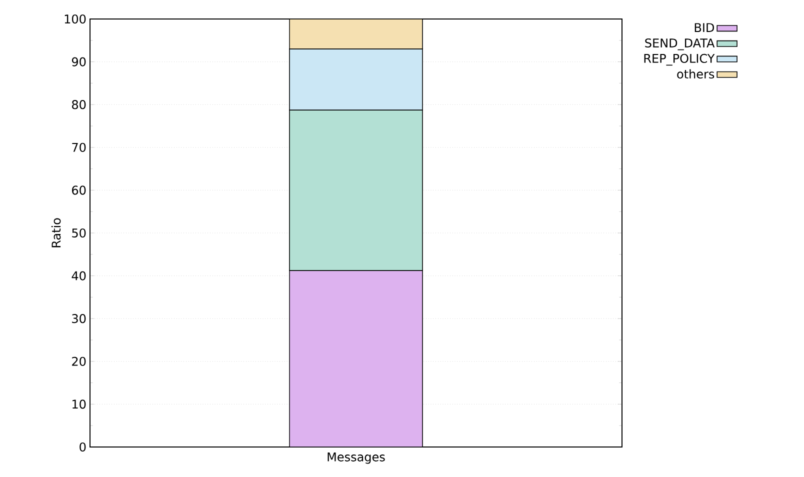 This screenshot has height=477, width=804. I want to click on y-tick-label: 80, so click(79, 105).